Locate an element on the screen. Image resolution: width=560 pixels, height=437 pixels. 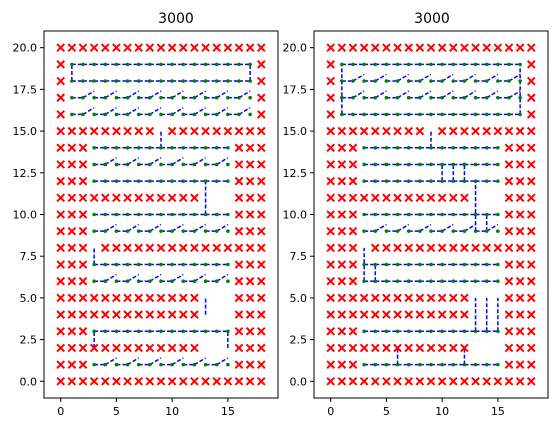
right-y-tick-label: 20.0 is located at coordinates (295, 48).